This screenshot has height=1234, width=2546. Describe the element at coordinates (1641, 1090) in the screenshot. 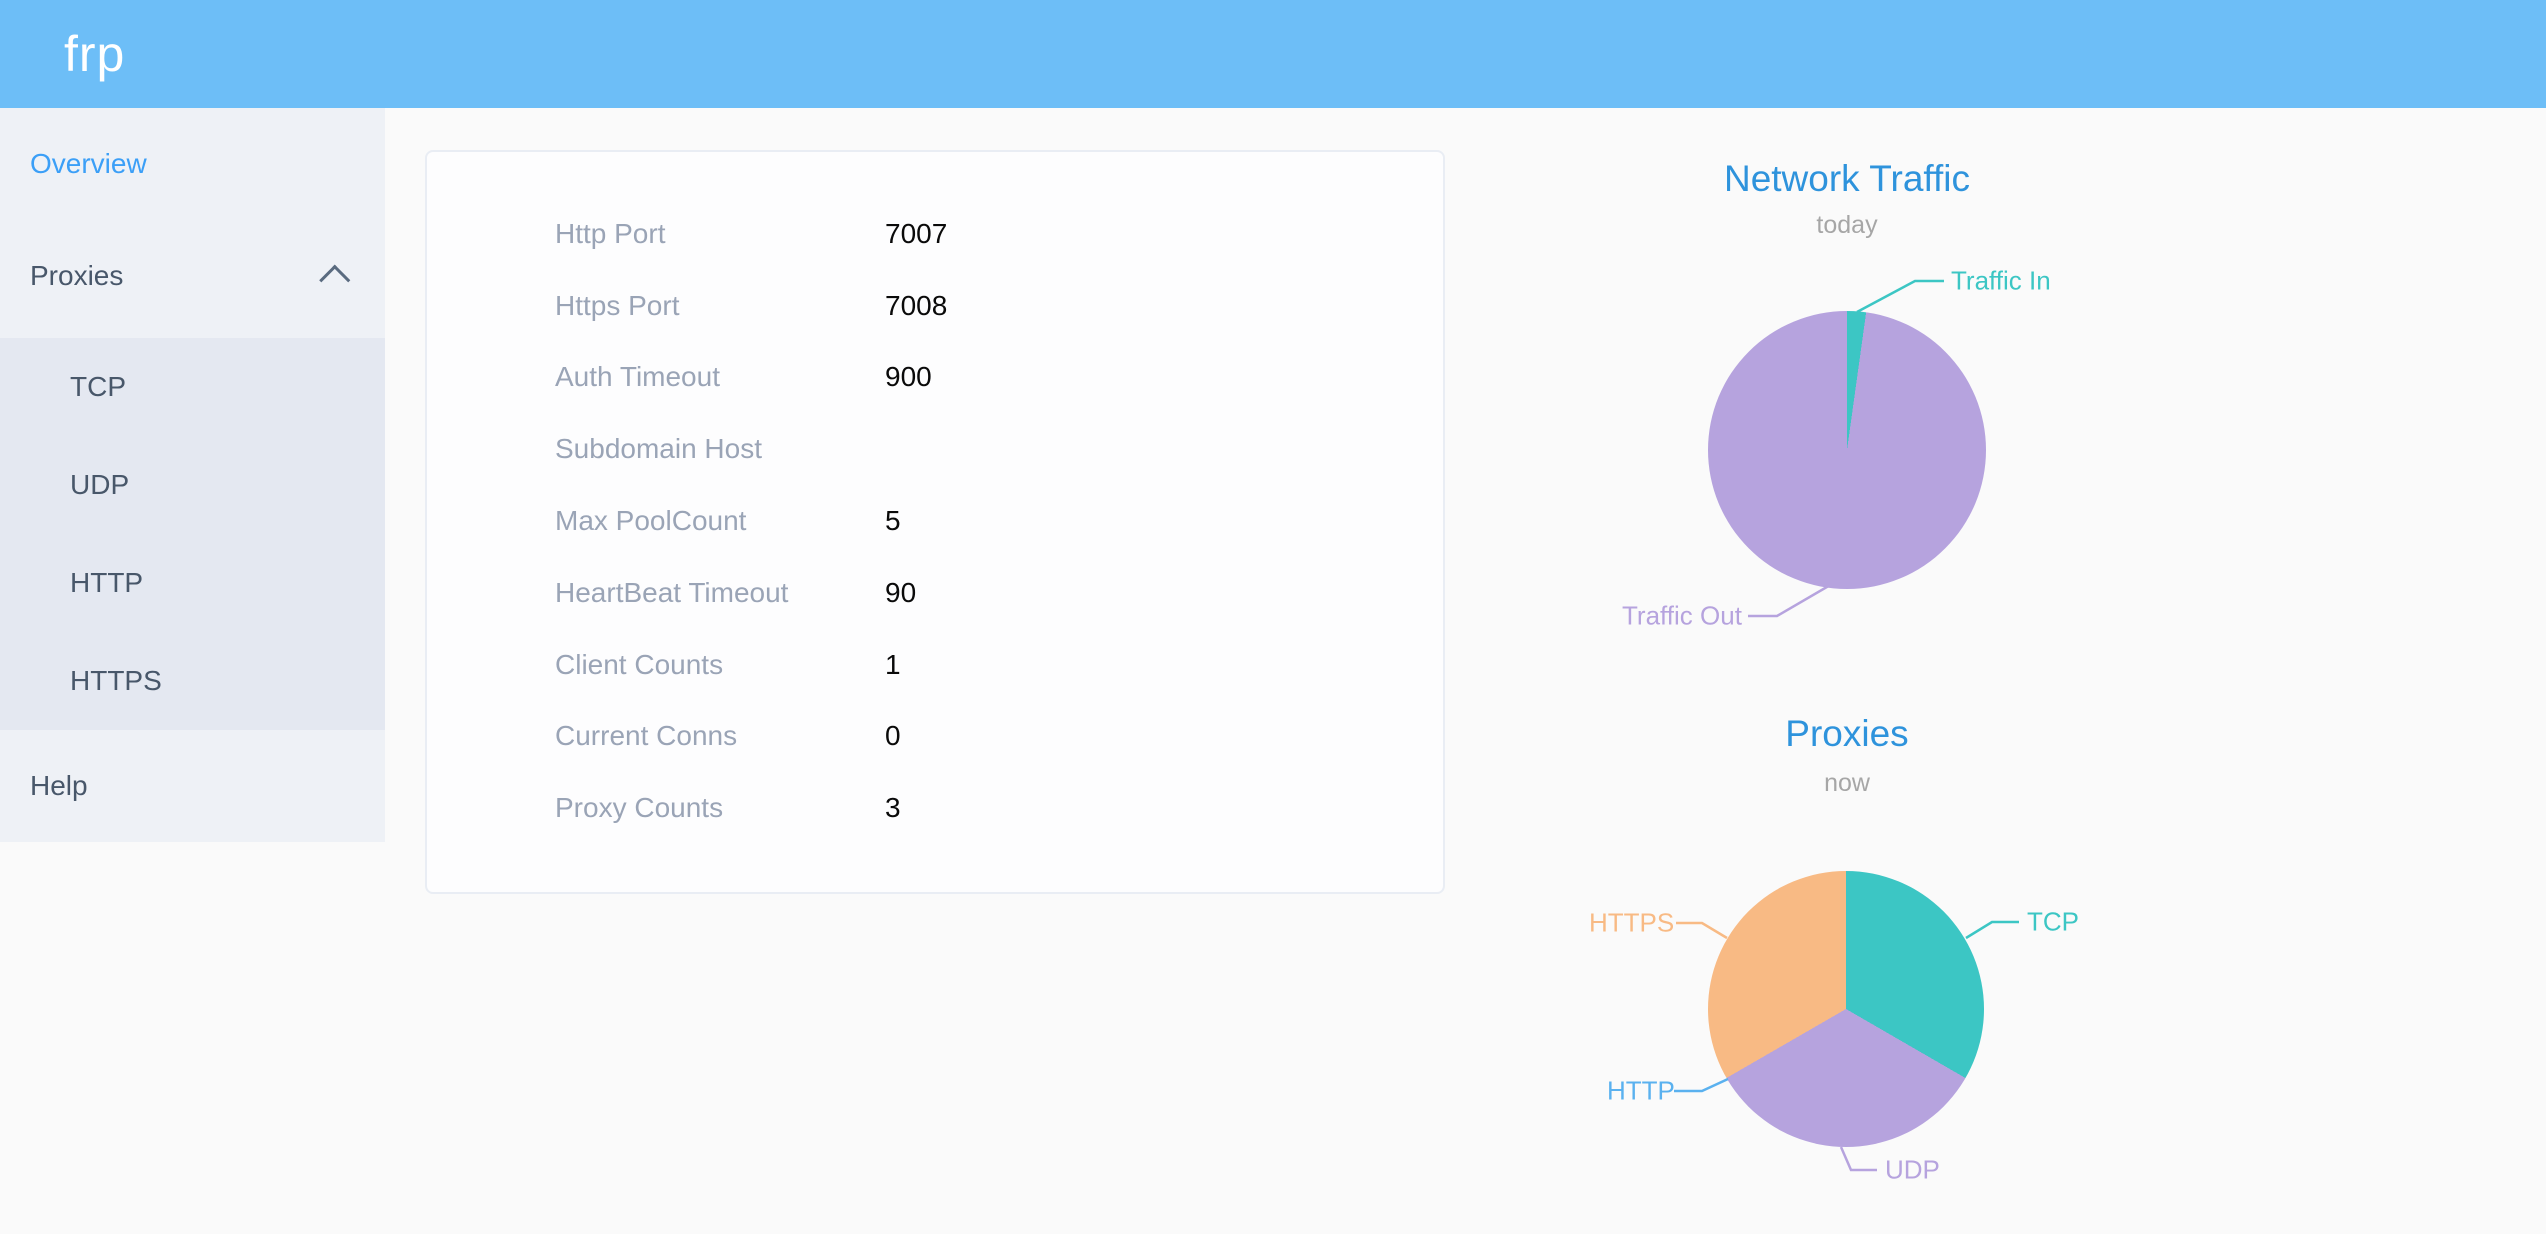

I see `pie-label-http: HTTP` at that location.